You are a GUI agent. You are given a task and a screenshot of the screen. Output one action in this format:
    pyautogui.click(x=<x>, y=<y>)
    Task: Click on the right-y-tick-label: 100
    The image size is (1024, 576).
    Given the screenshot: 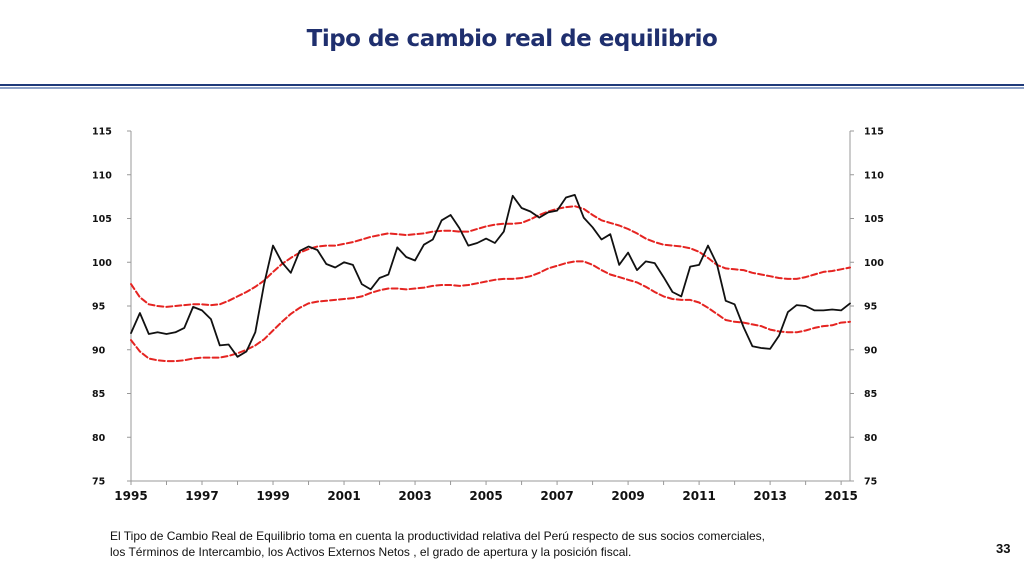 What is the action you would take?
    pyautogui.click(x=874, y=263)
    